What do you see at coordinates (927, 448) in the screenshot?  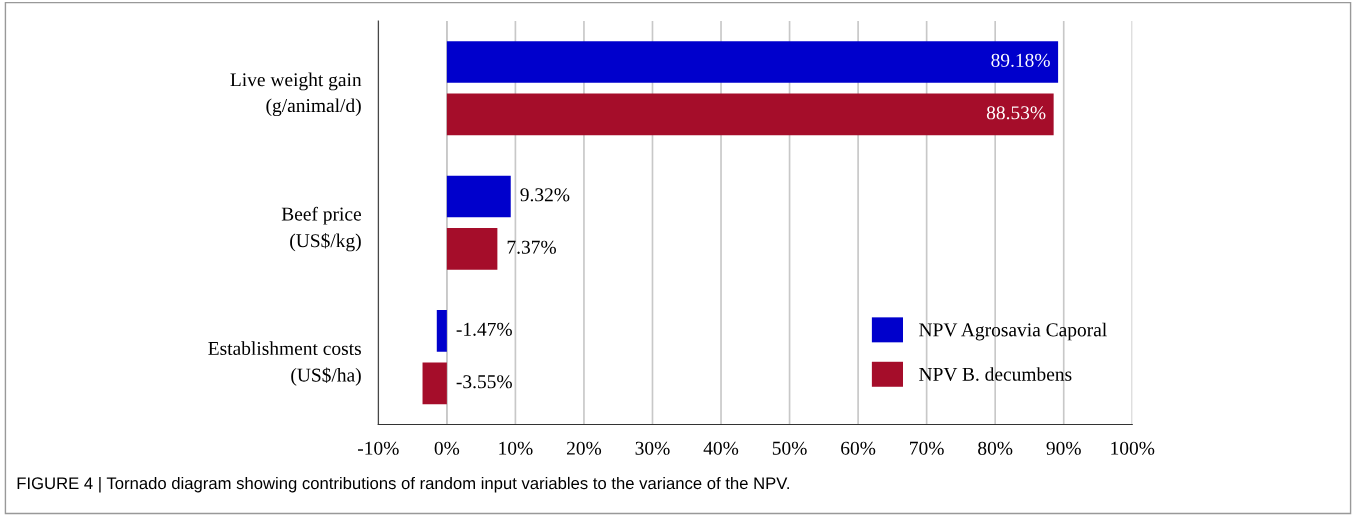 I see `x-tick-label: 70%` at bounding box center [927, 448].